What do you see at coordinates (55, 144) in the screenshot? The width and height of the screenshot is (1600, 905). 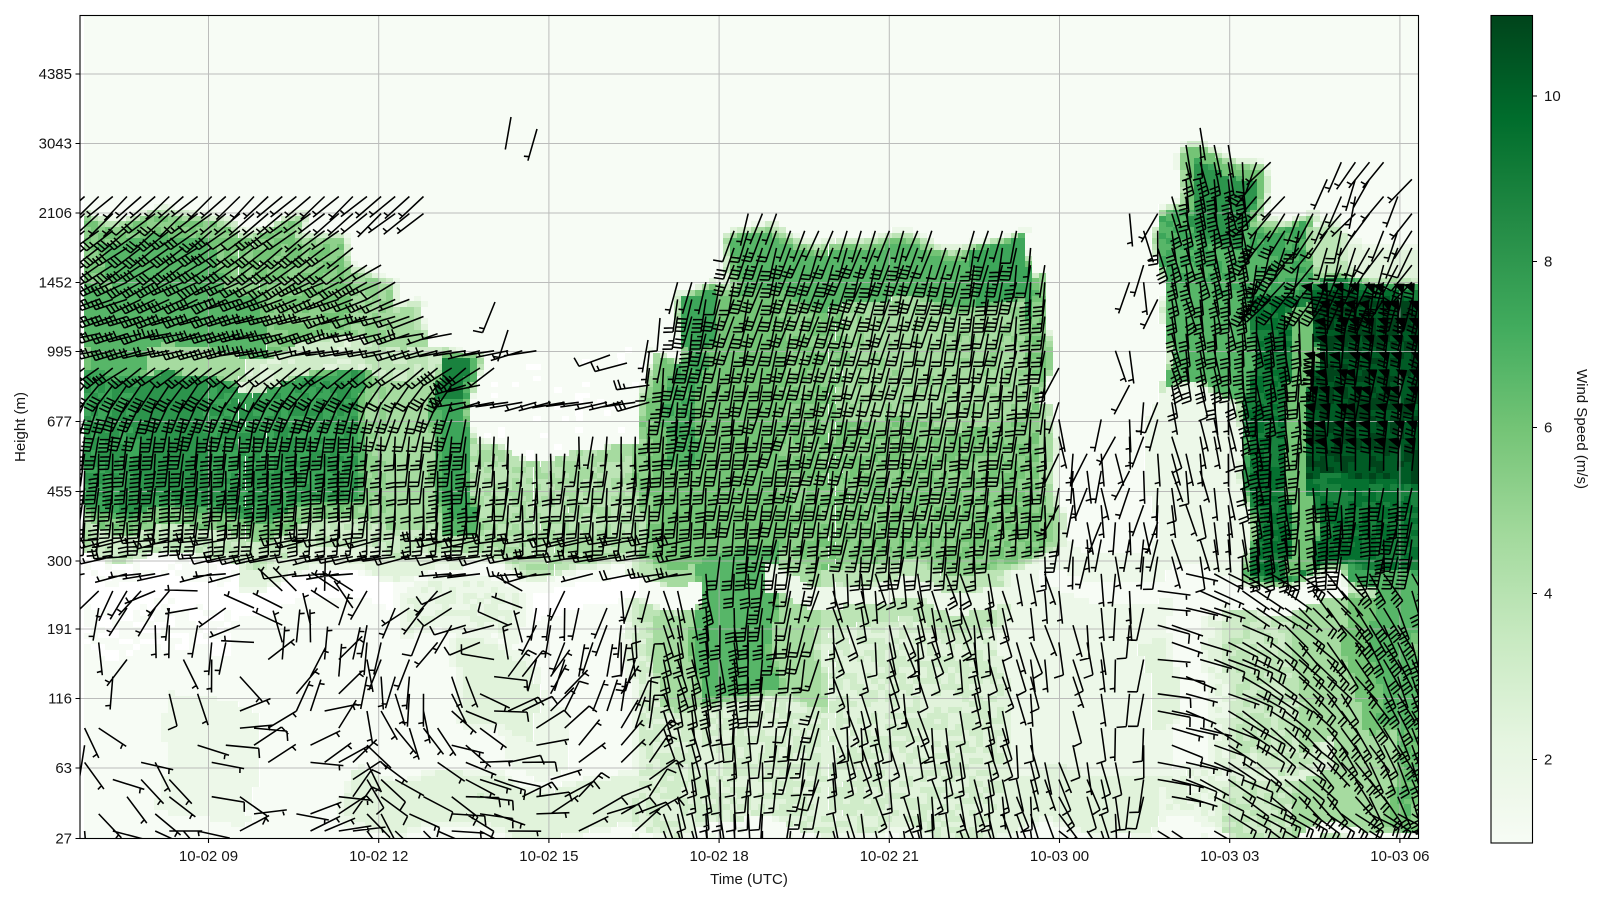 I see `svg-text: 3043` at bounding box center [55, 144].